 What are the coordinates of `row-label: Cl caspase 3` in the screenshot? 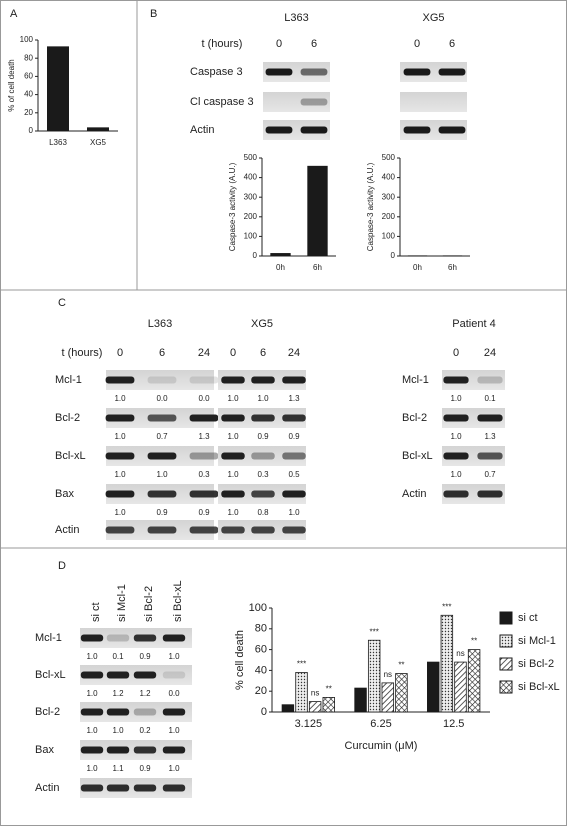 It's located at (222, 102).